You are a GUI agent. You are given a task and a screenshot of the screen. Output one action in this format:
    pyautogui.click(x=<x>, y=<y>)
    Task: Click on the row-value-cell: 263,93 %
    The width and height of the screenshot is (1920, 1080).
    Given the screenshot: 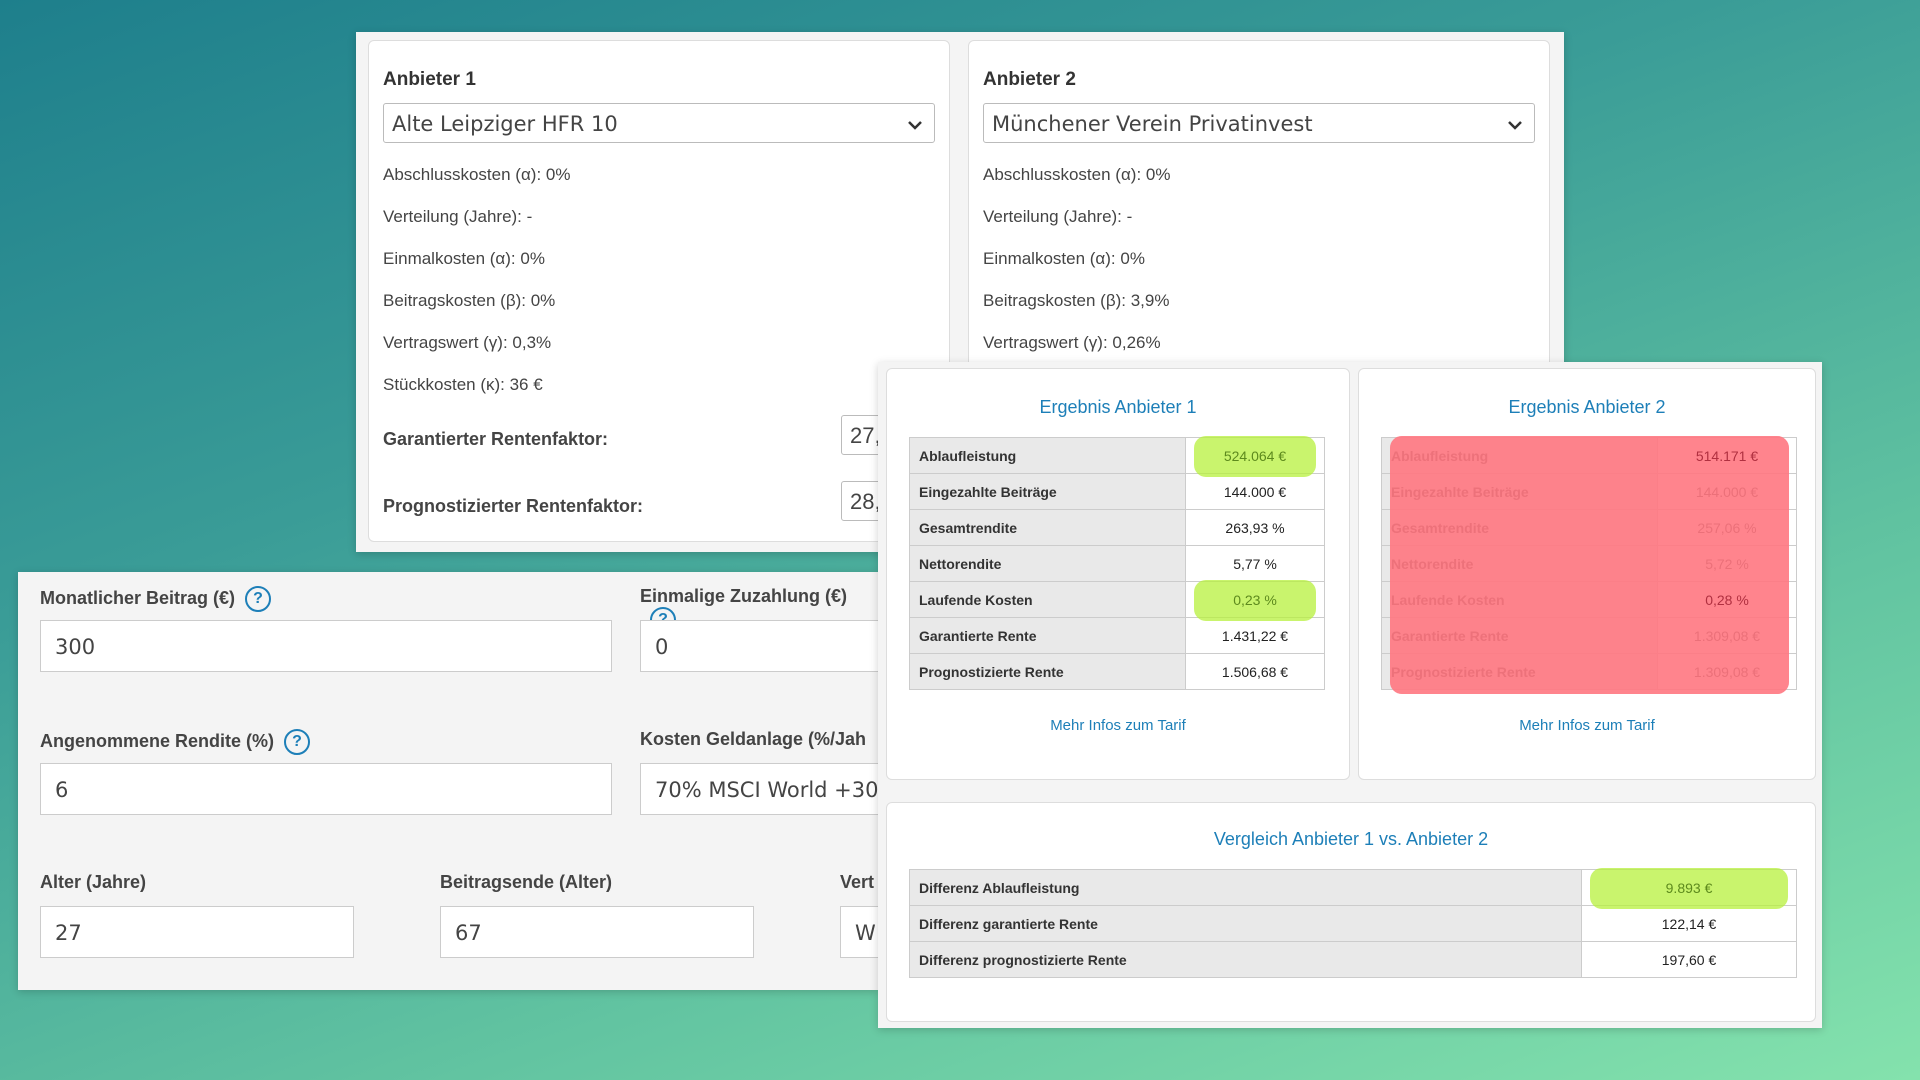 What is the action you would take?
    pyautogui.click(x=1255, y=527)
    